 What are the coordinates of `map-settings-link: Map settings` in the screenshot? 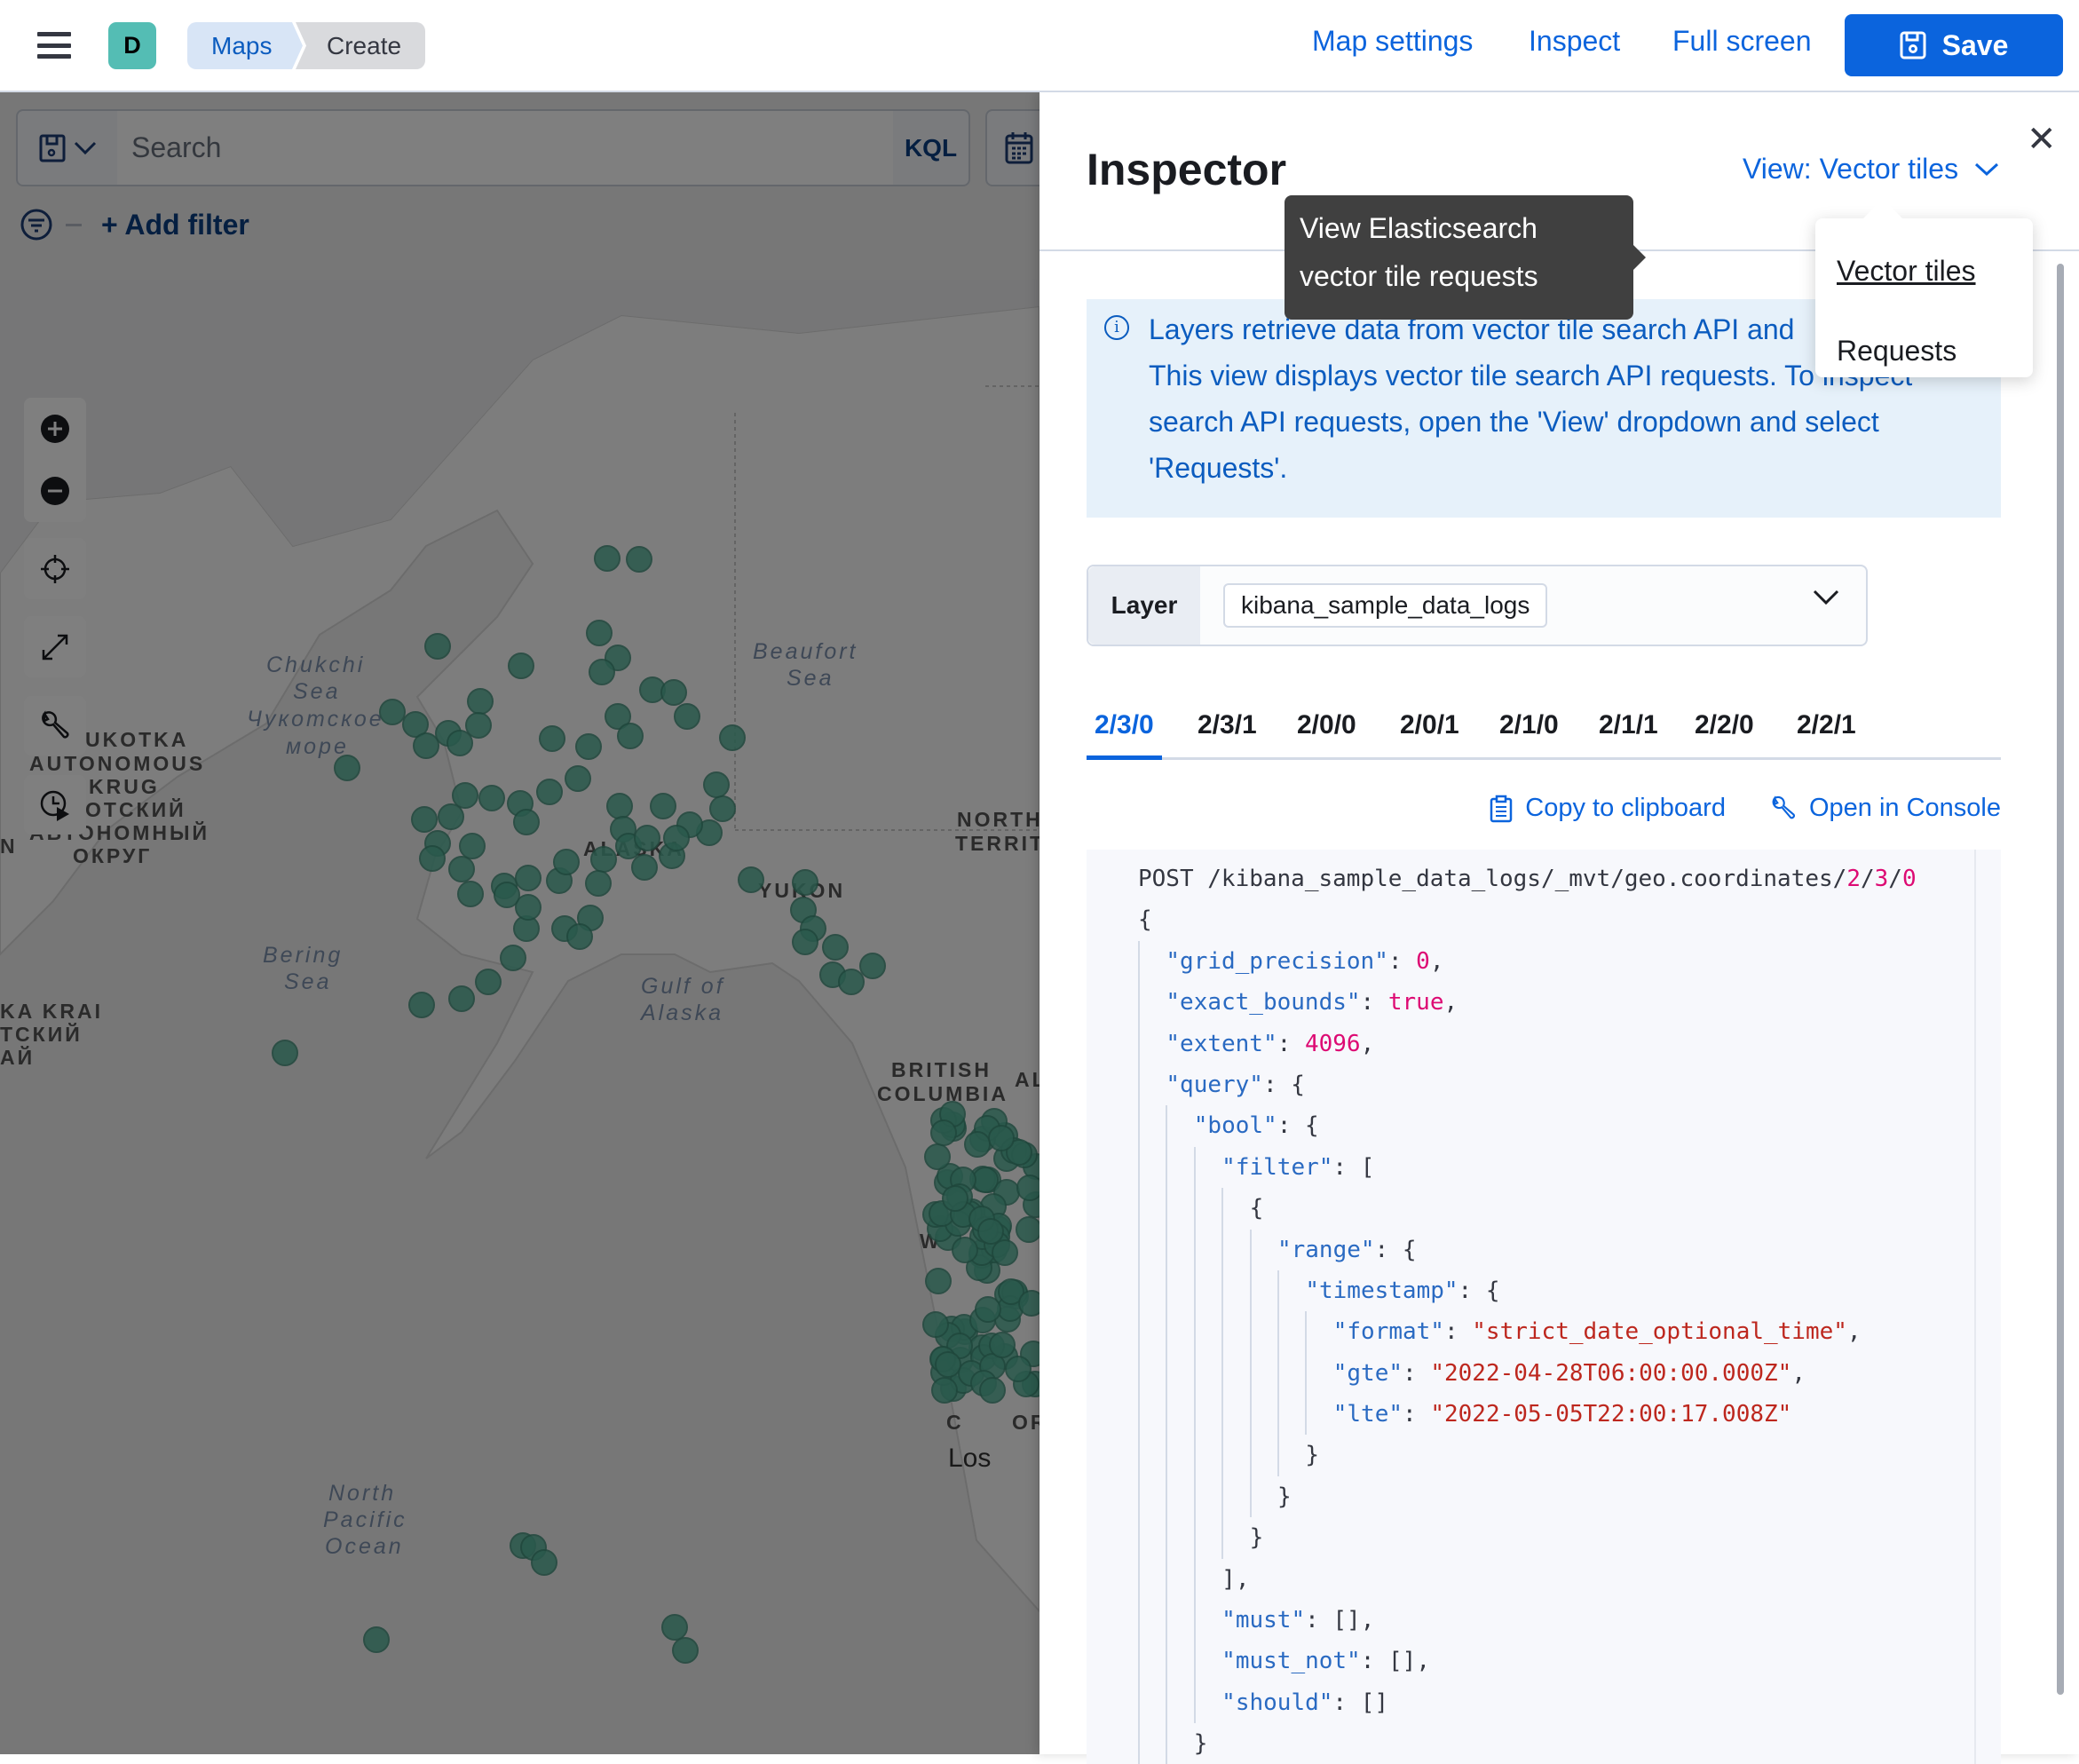 It's located at (1393, 41).